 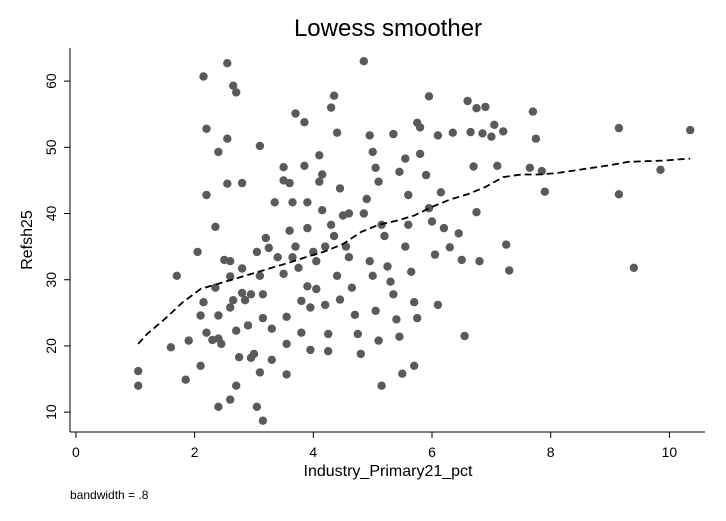 What do you see at coordinates (76, 452) in the screenshot?
I see `x-tick-label: 0` at bounding box center [76, 452].